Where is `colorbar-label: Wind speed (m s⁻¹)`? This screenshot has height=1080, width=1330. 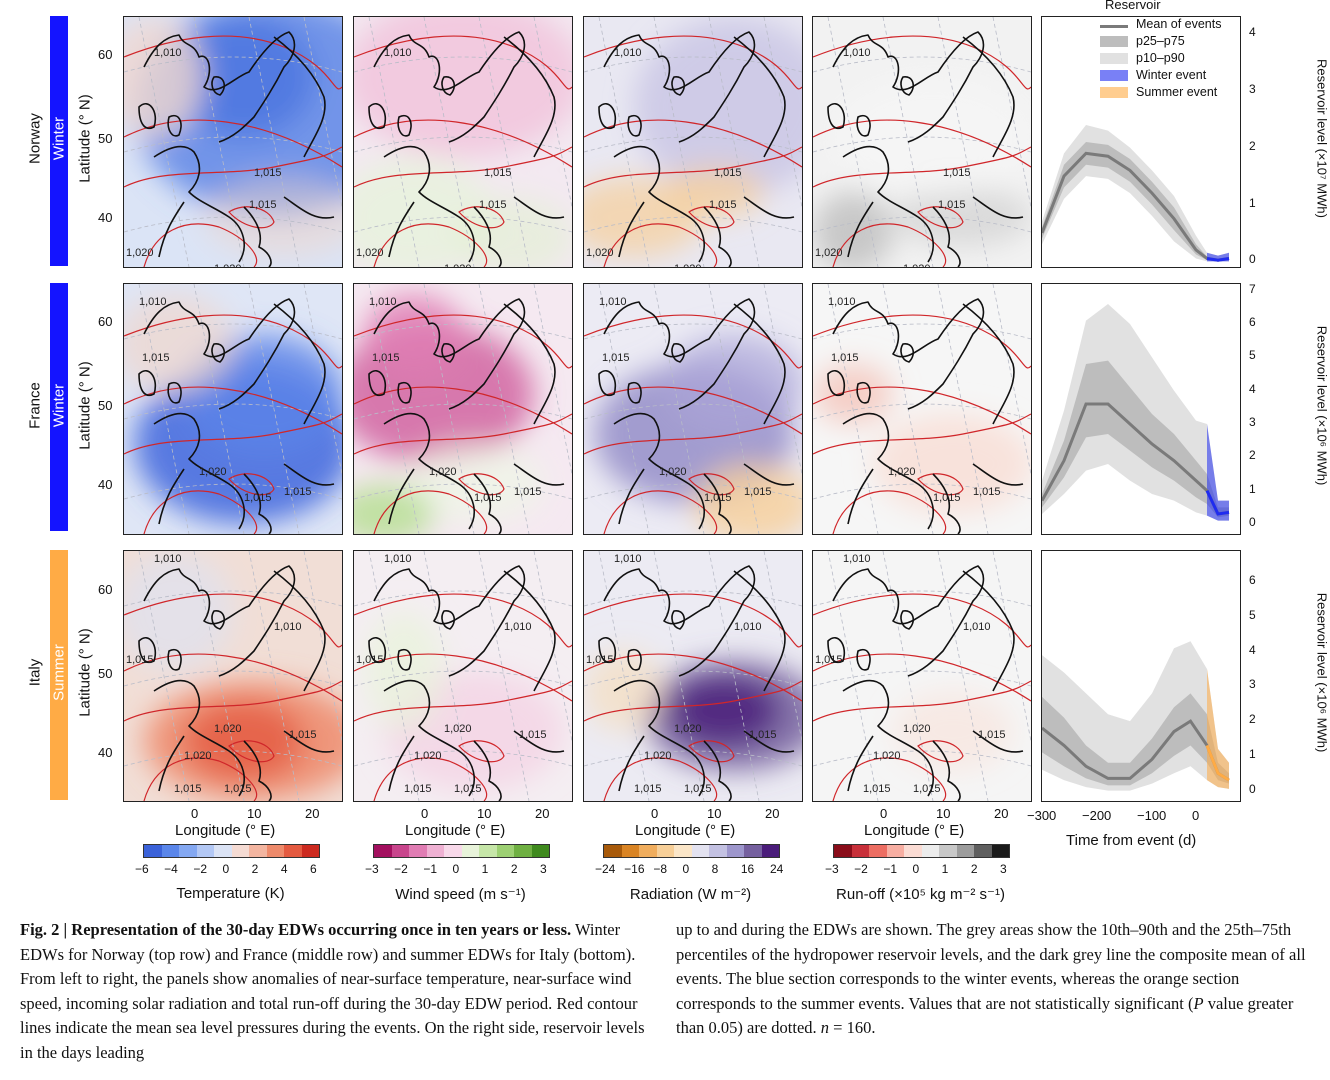
colorbar-label: Wind speed (m s⁻¹) is located at coordinates (460, 894).